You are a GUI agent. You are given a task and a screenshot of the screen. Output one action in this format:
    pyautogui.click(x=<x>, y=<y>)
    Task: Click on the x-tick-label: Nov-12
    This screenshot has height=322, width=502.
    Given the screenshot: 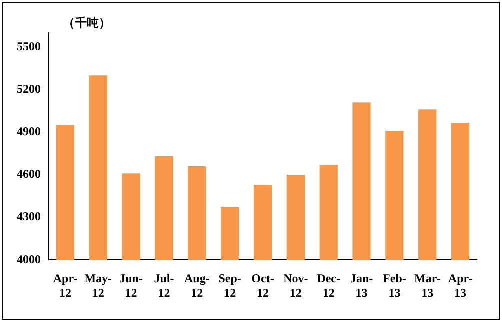 What is the action you would take?
    pyautogui.click(x=296, y=285)
    